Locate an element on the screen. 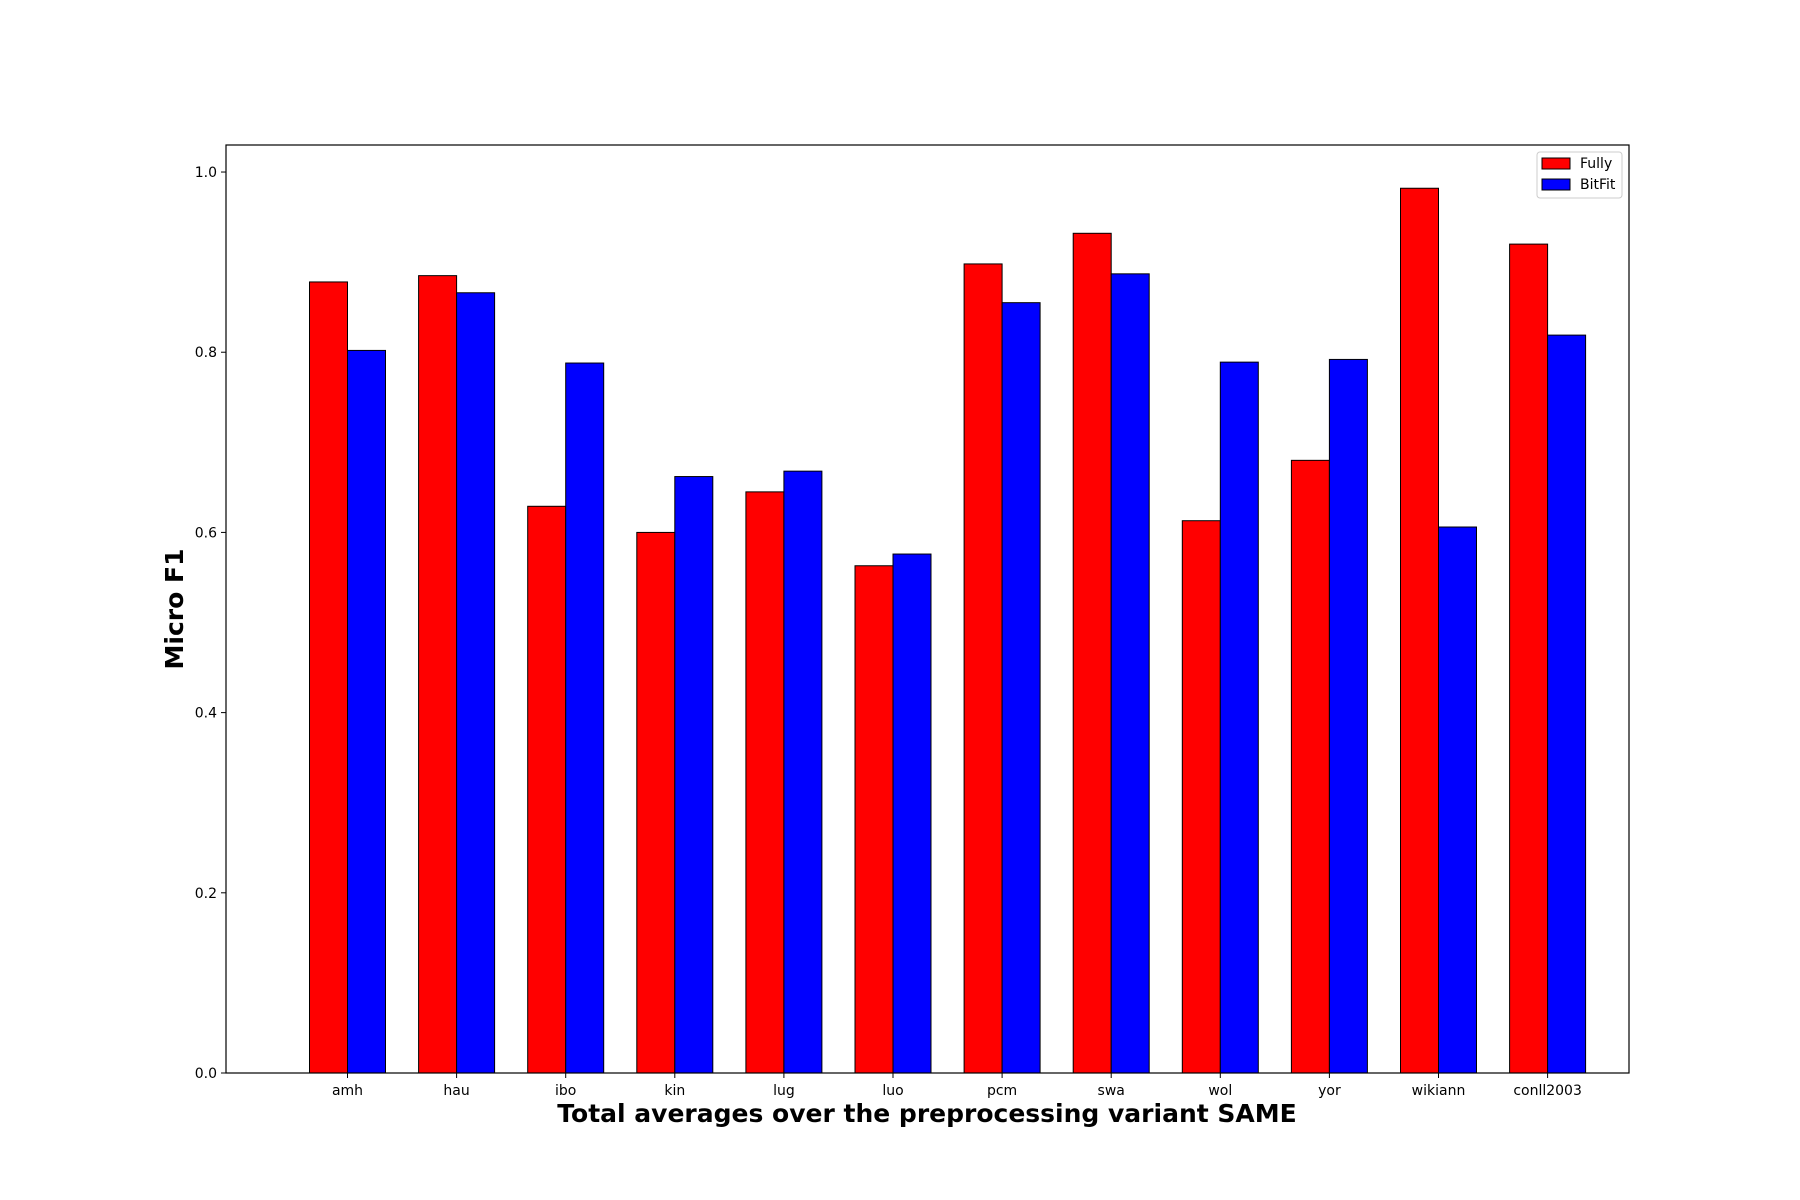  legend-label-fully: Fully is located at coordinates (1596, 164).